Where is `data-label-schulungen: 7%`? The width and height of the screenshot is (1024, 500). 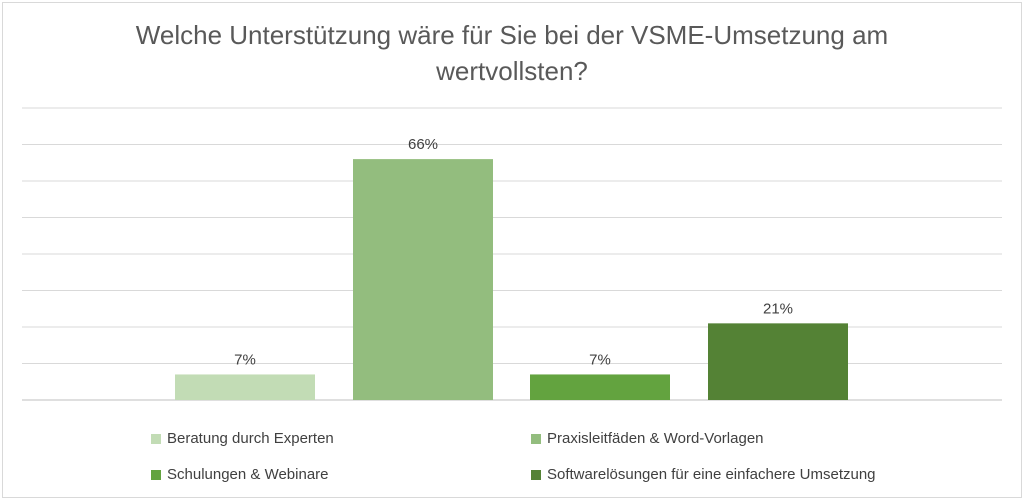 data-label-schulungen: 7% is located at coordinates (600, 359).